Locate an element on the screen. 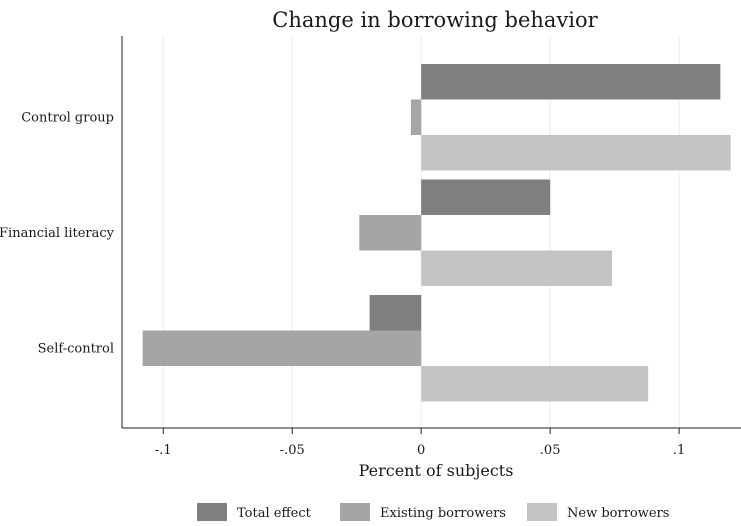 This screenshot has height=526, width=741. bar-control-group-total-effect is located at coordinates (571, 82).